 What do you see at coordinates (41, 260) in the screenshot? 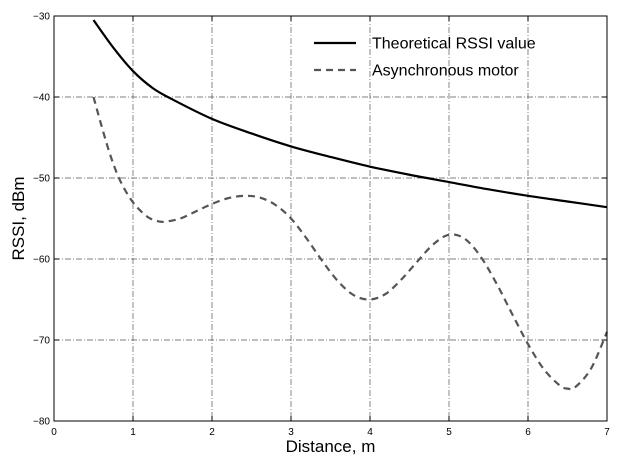
I see `y-tick-label-2: −60` at bounding box center [41, 260].